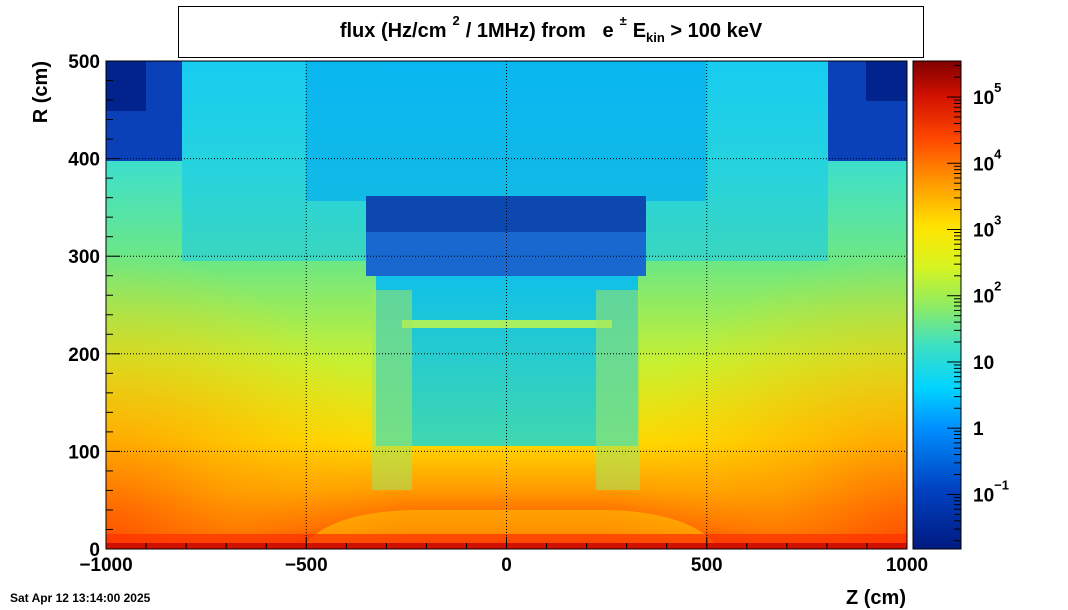  Describe the element at coordinates (618, 390) in the screenshot. I see `flux-inner-right-column` at that location.